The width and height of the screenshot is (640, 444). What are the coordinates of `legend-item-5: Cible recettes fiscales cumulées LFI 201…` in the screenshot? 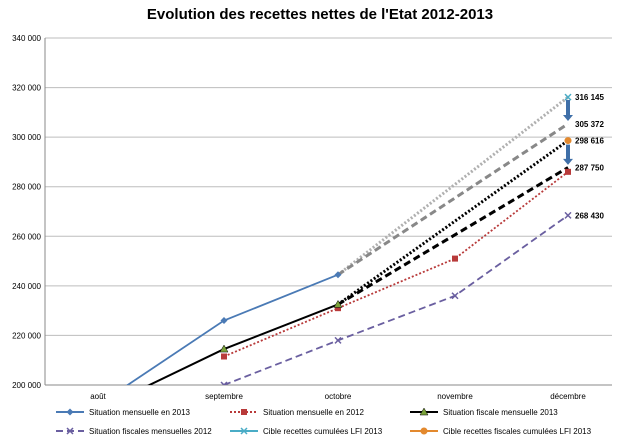 It's located at (501, 431).